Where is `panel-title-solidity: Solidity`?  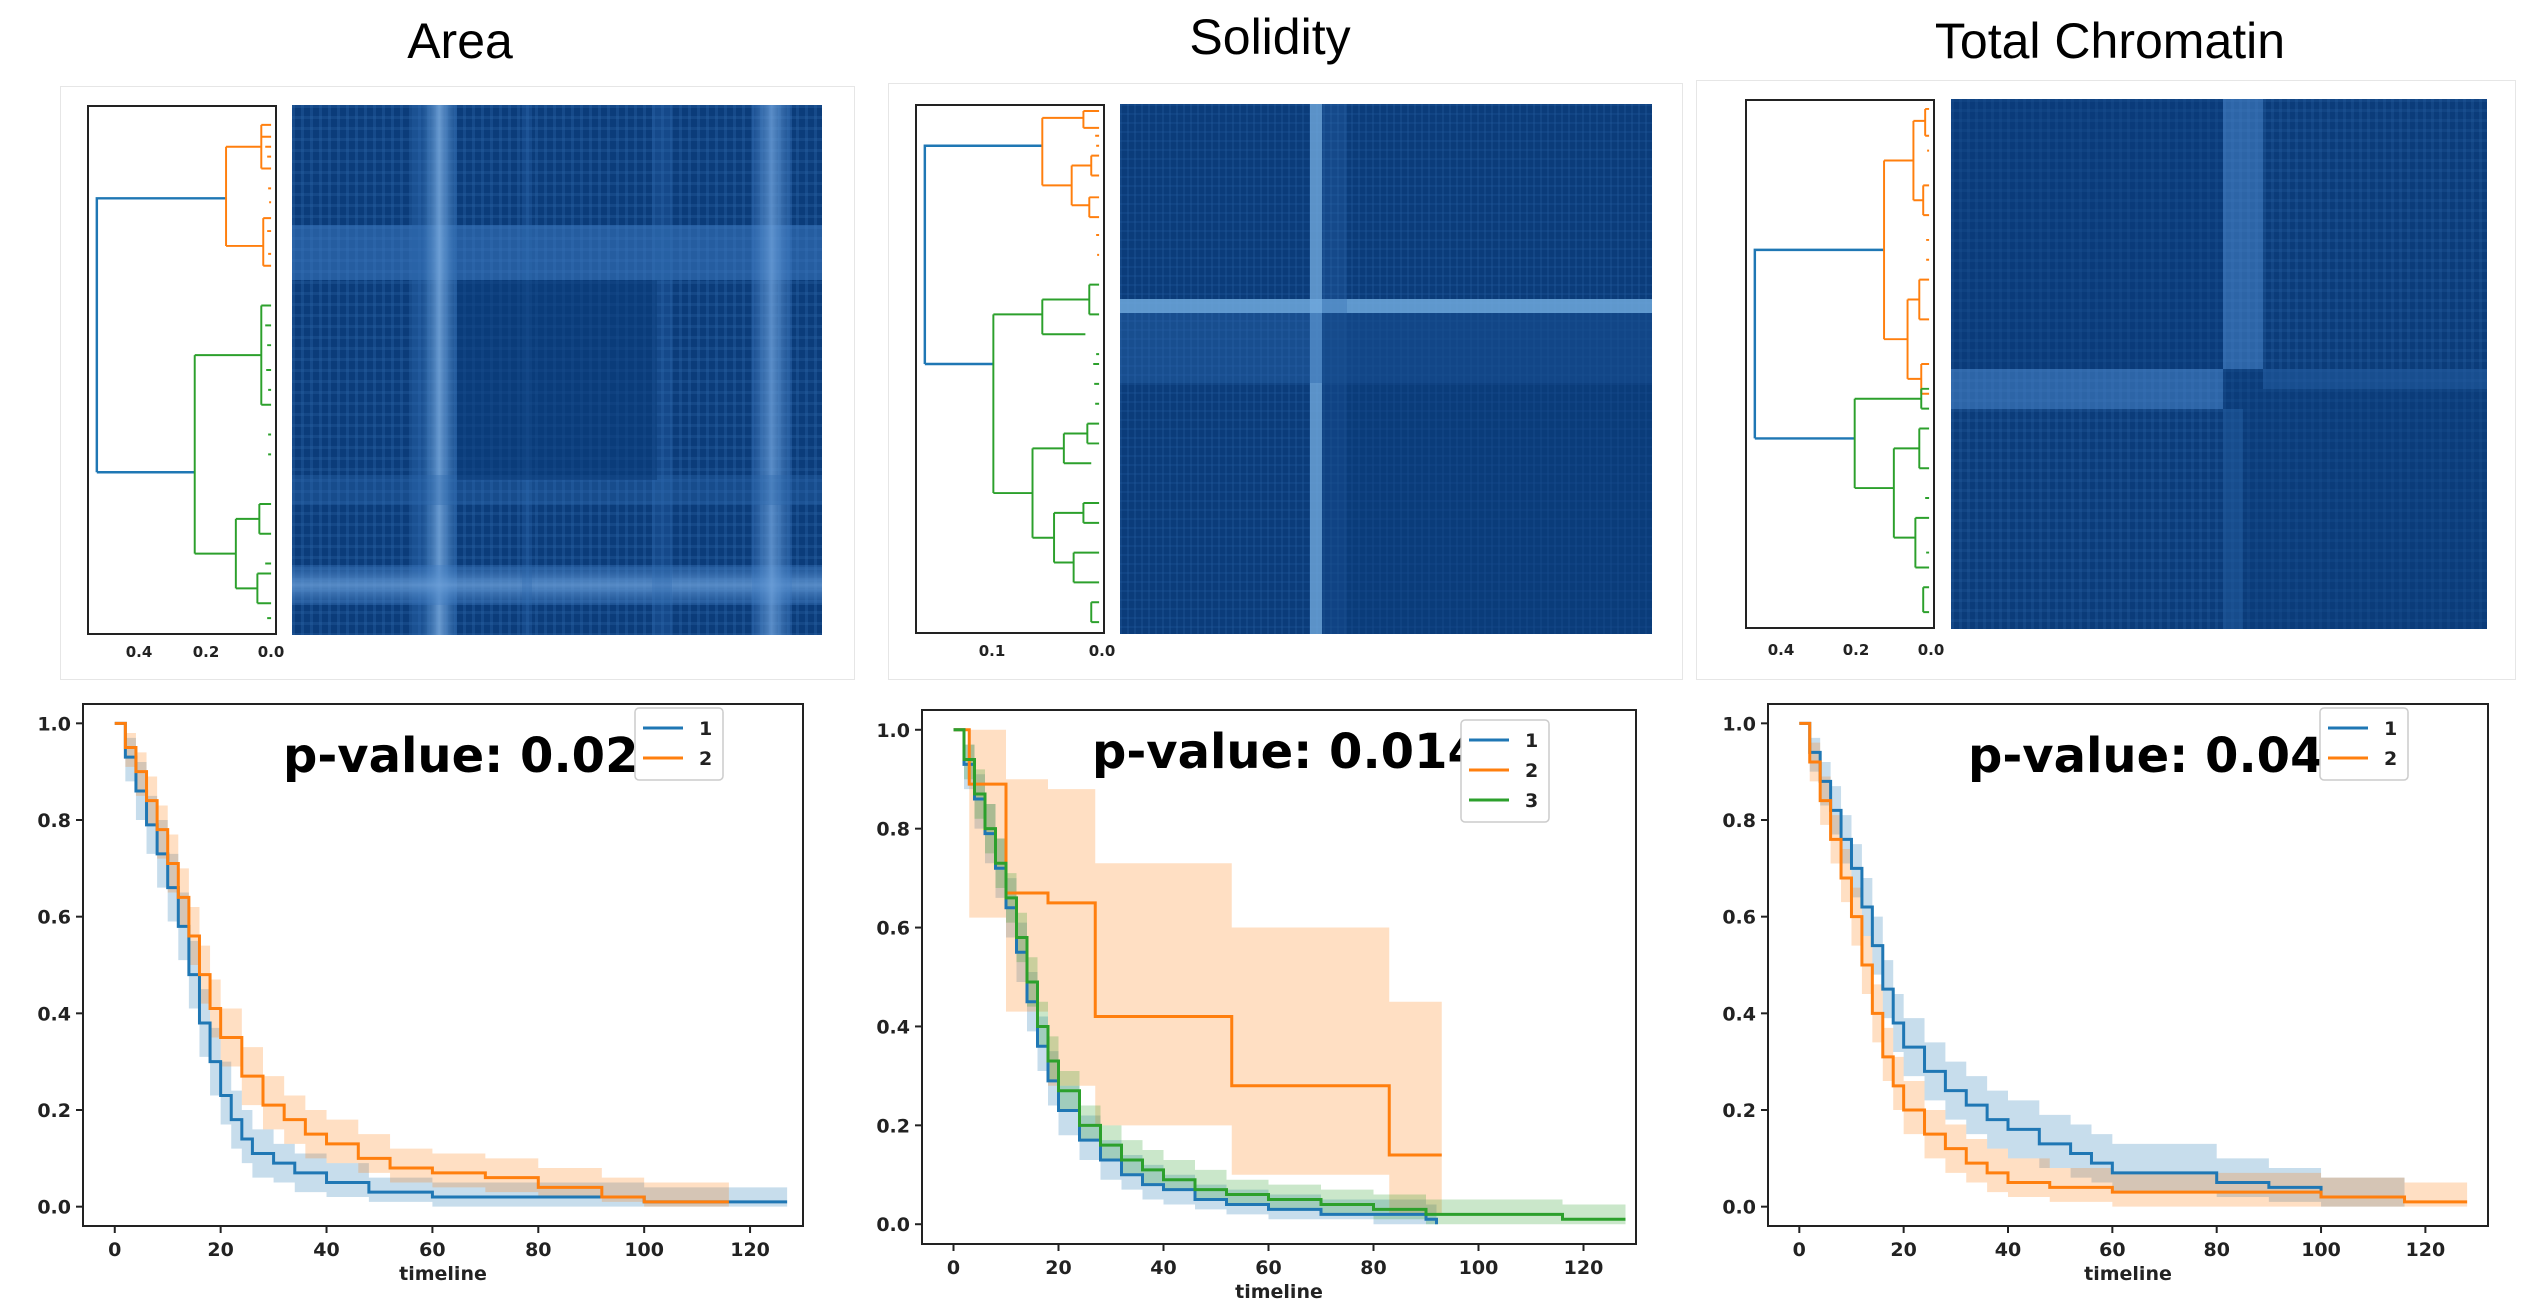
panel-title-solidity: Solidity is located at coordinates (1270, 37).